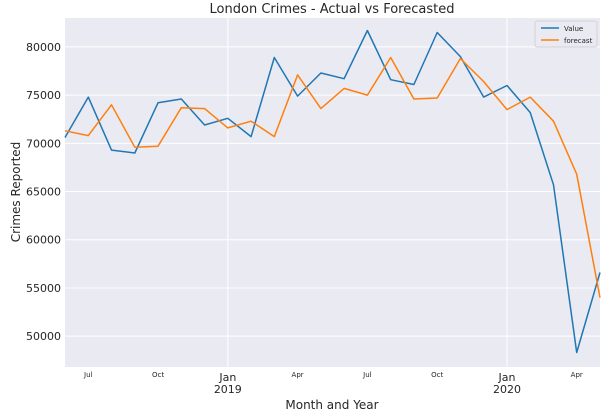  I want to click on y-tick-label: 60000, so click(43, 240).